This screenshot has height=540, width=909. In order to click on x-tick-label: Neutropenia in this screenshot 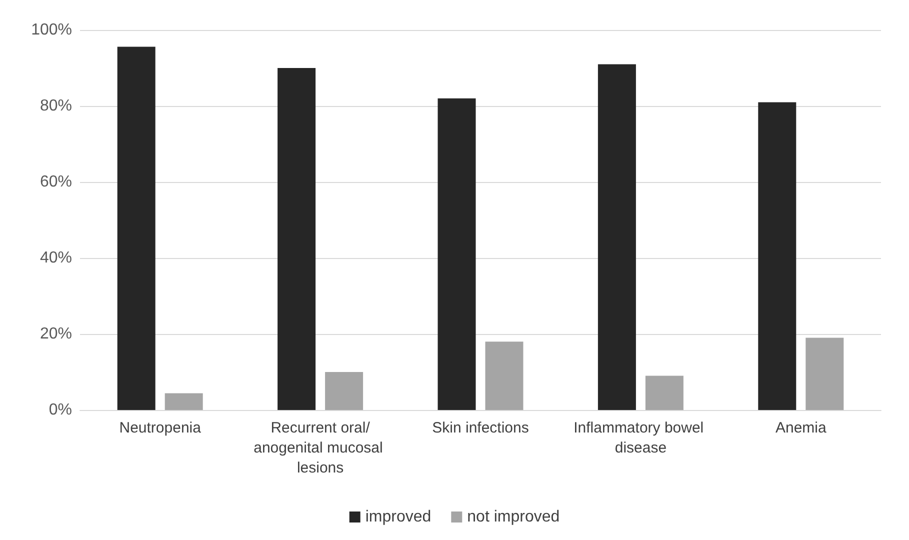, I will do `click(160, 428)`.